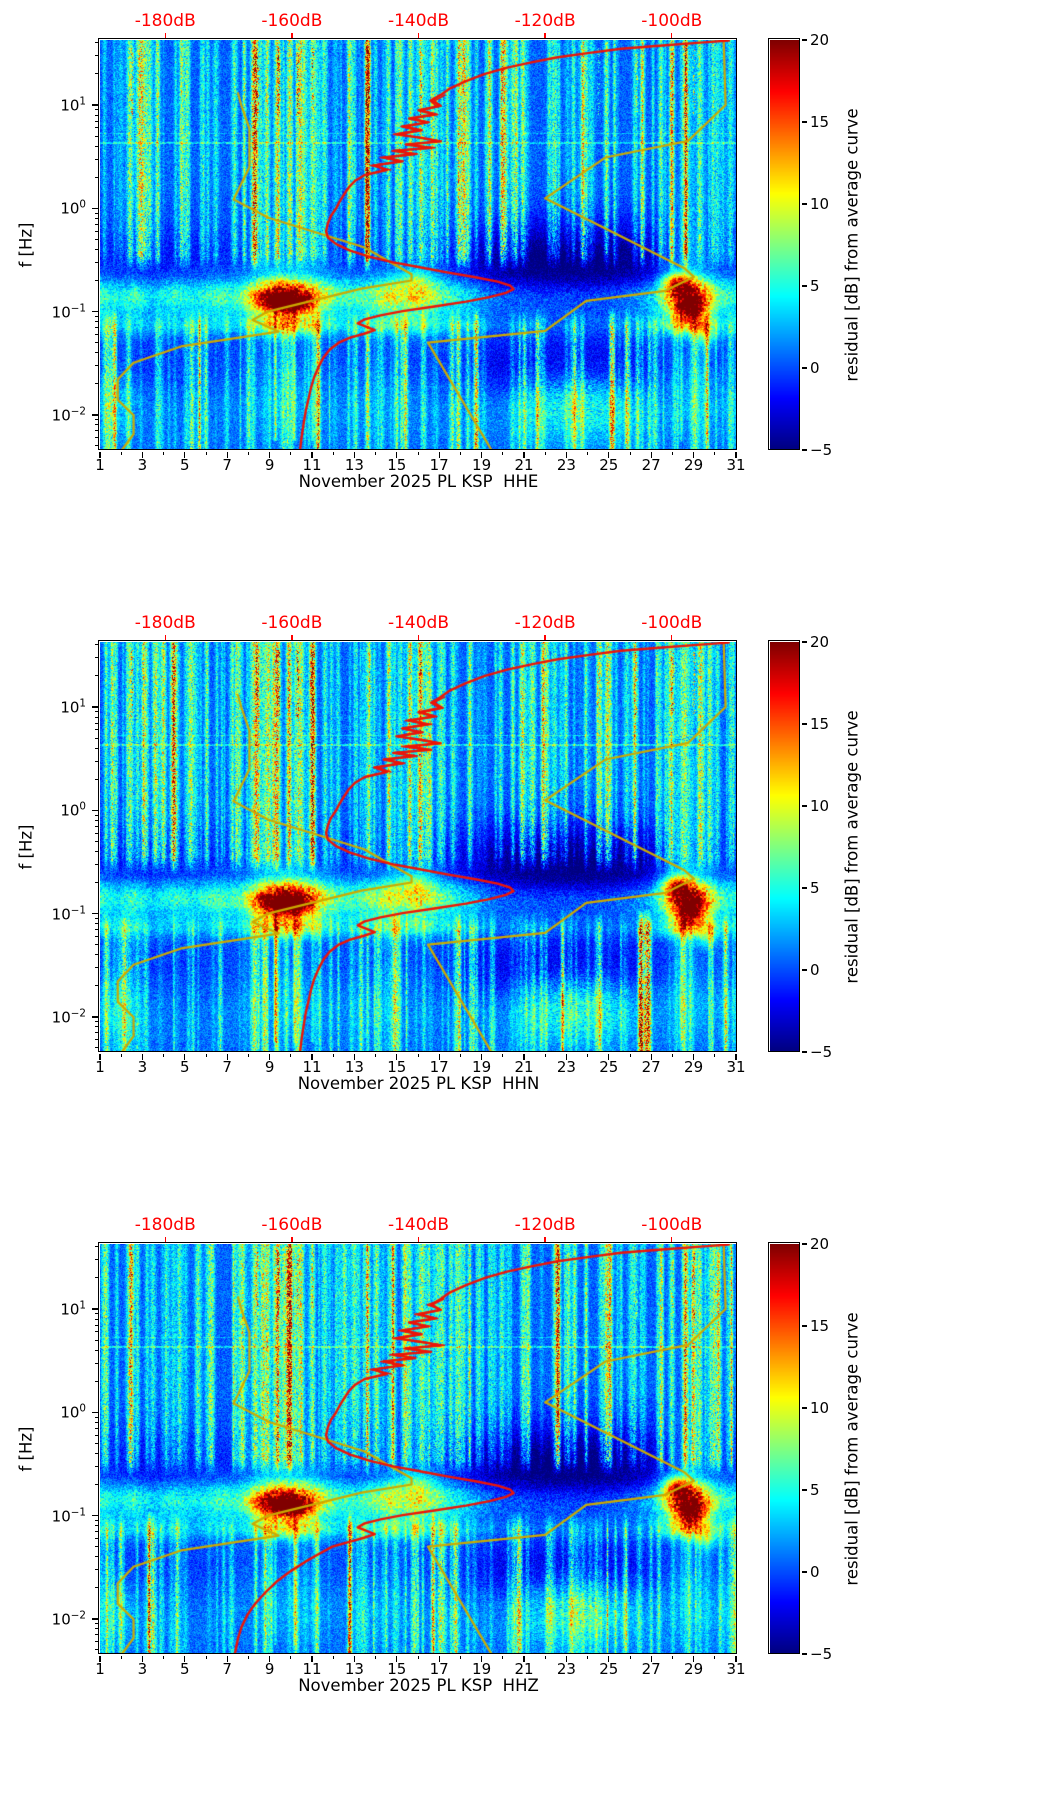 This screenshot has height=1806, width=1052. Describe the element at coordinates (785, 847) in the screenshot. I see `colorbar-gradient` at that location.